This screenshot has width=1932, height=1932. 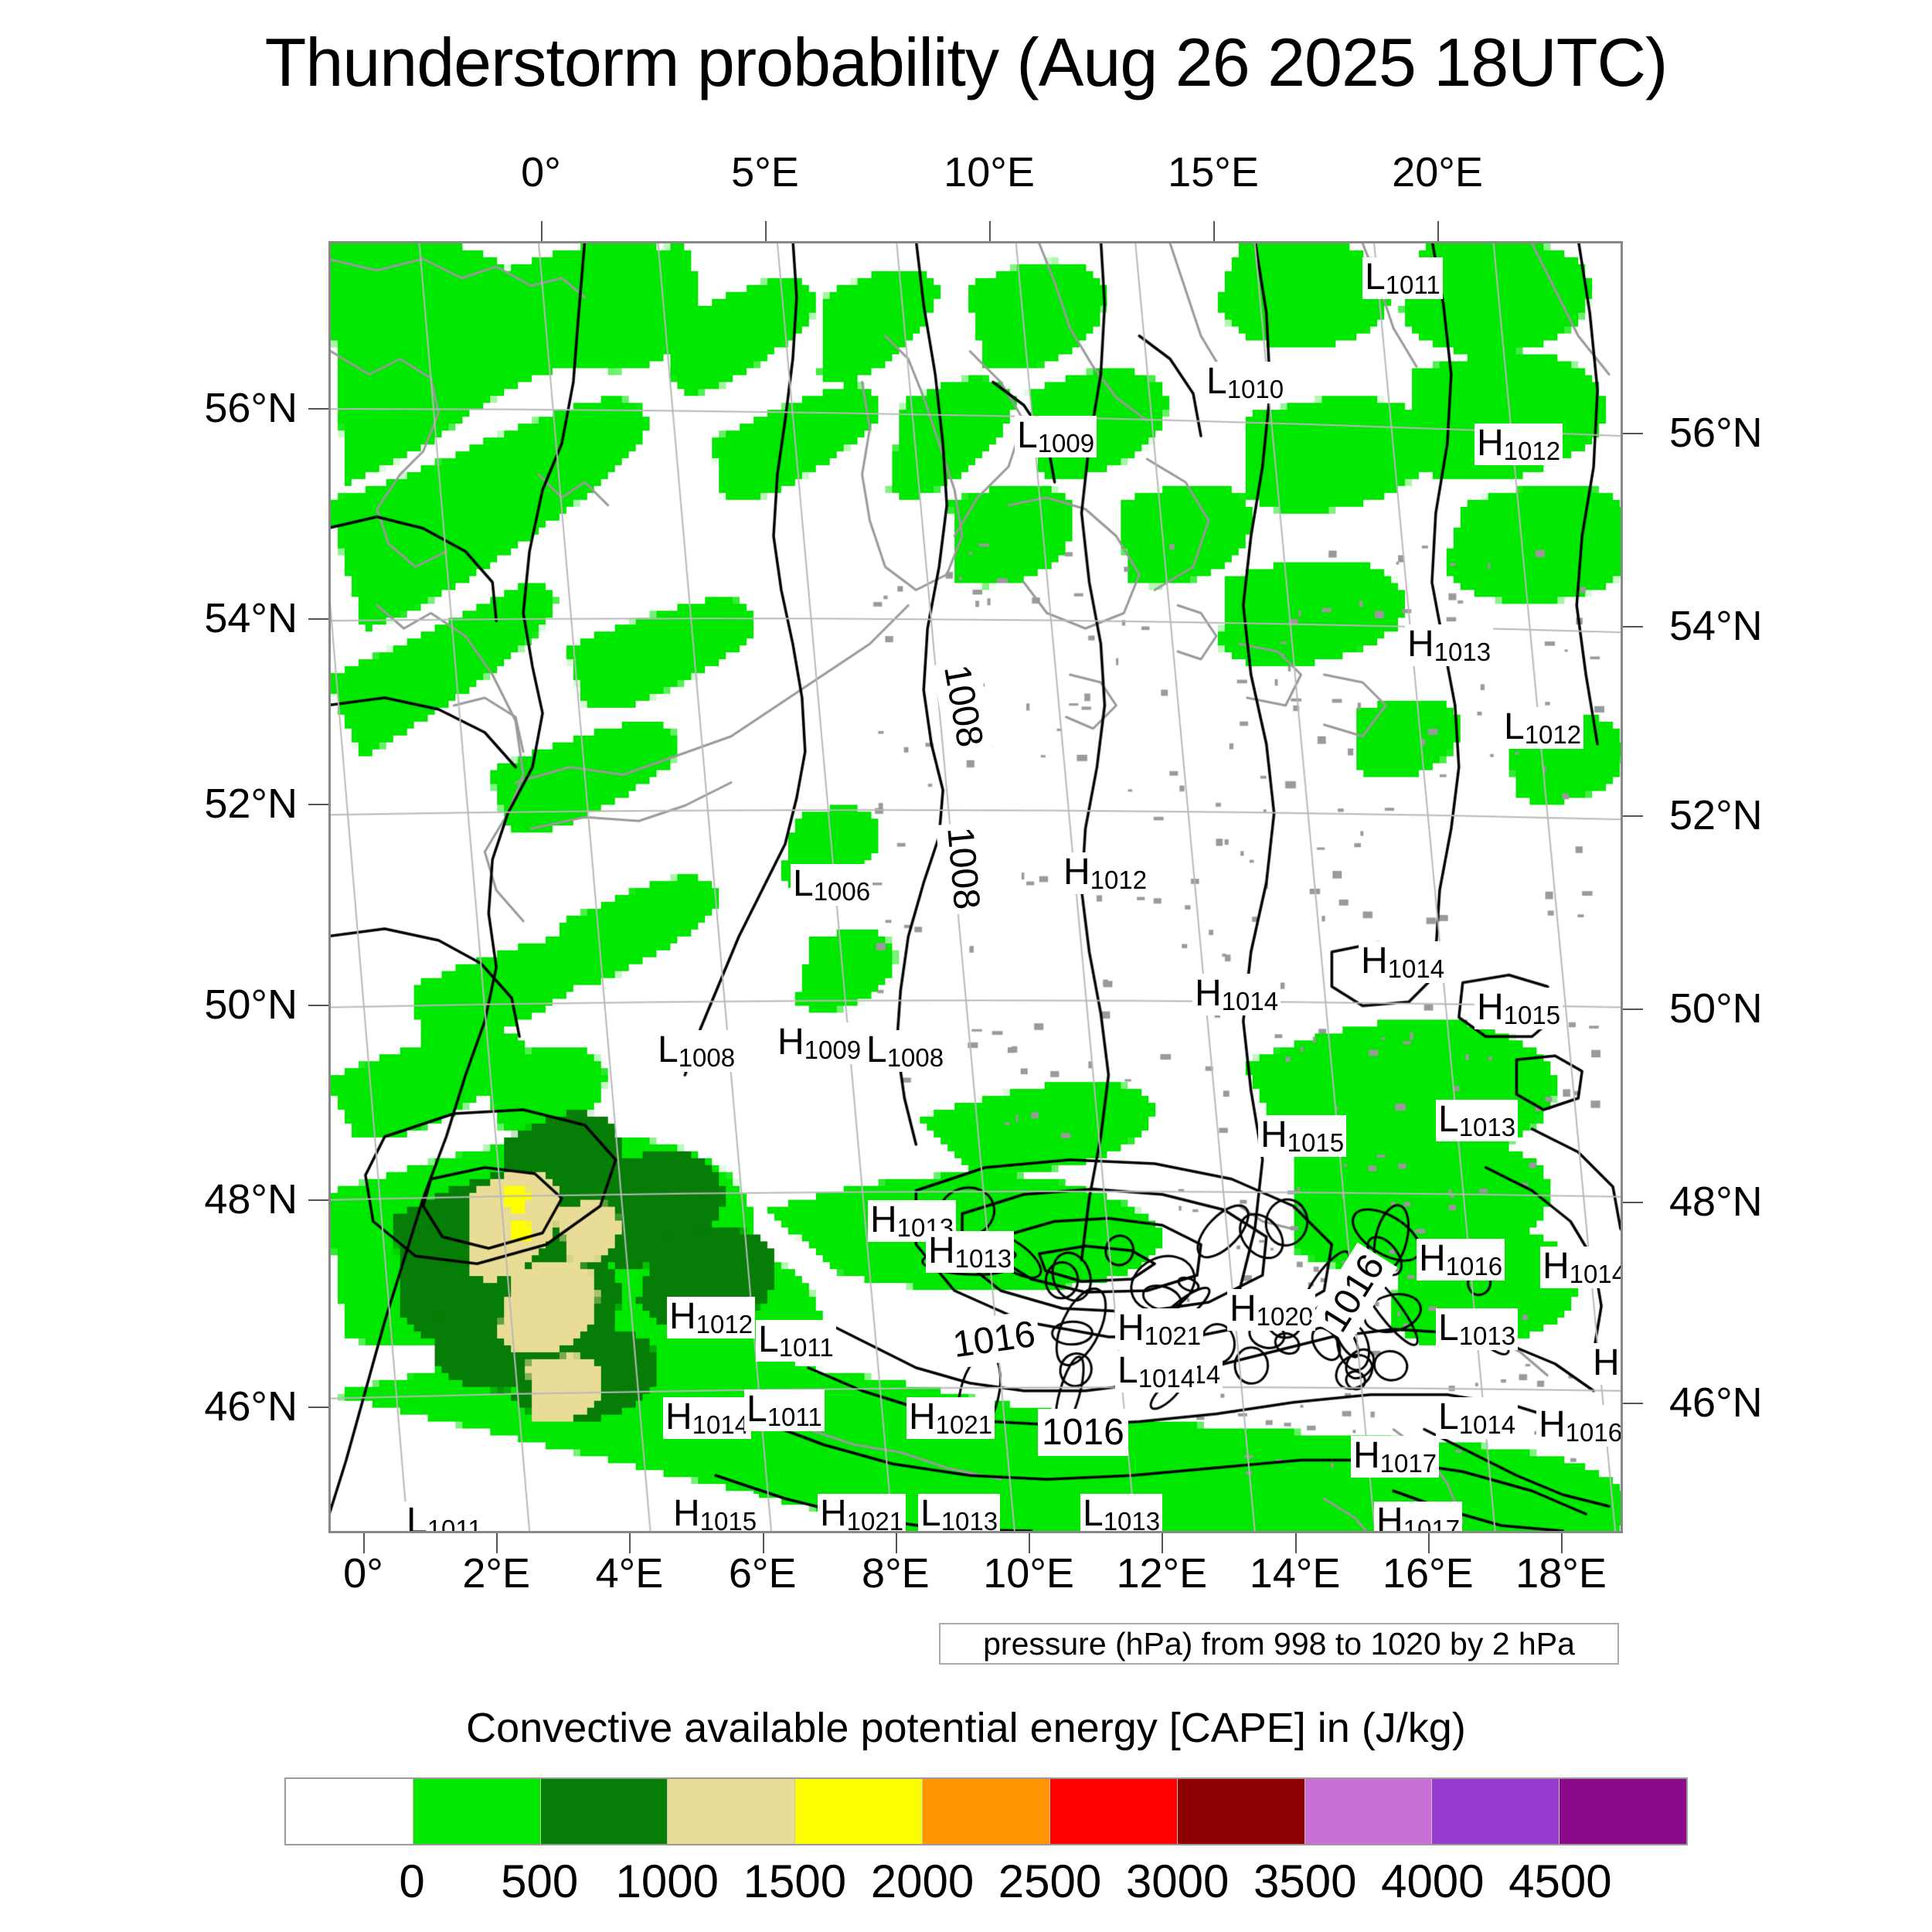 I want to click on pressure-legend-box: pressure (hPa) from 998 to 1020 by 2 hPa, so click(x=1279, y=1644).